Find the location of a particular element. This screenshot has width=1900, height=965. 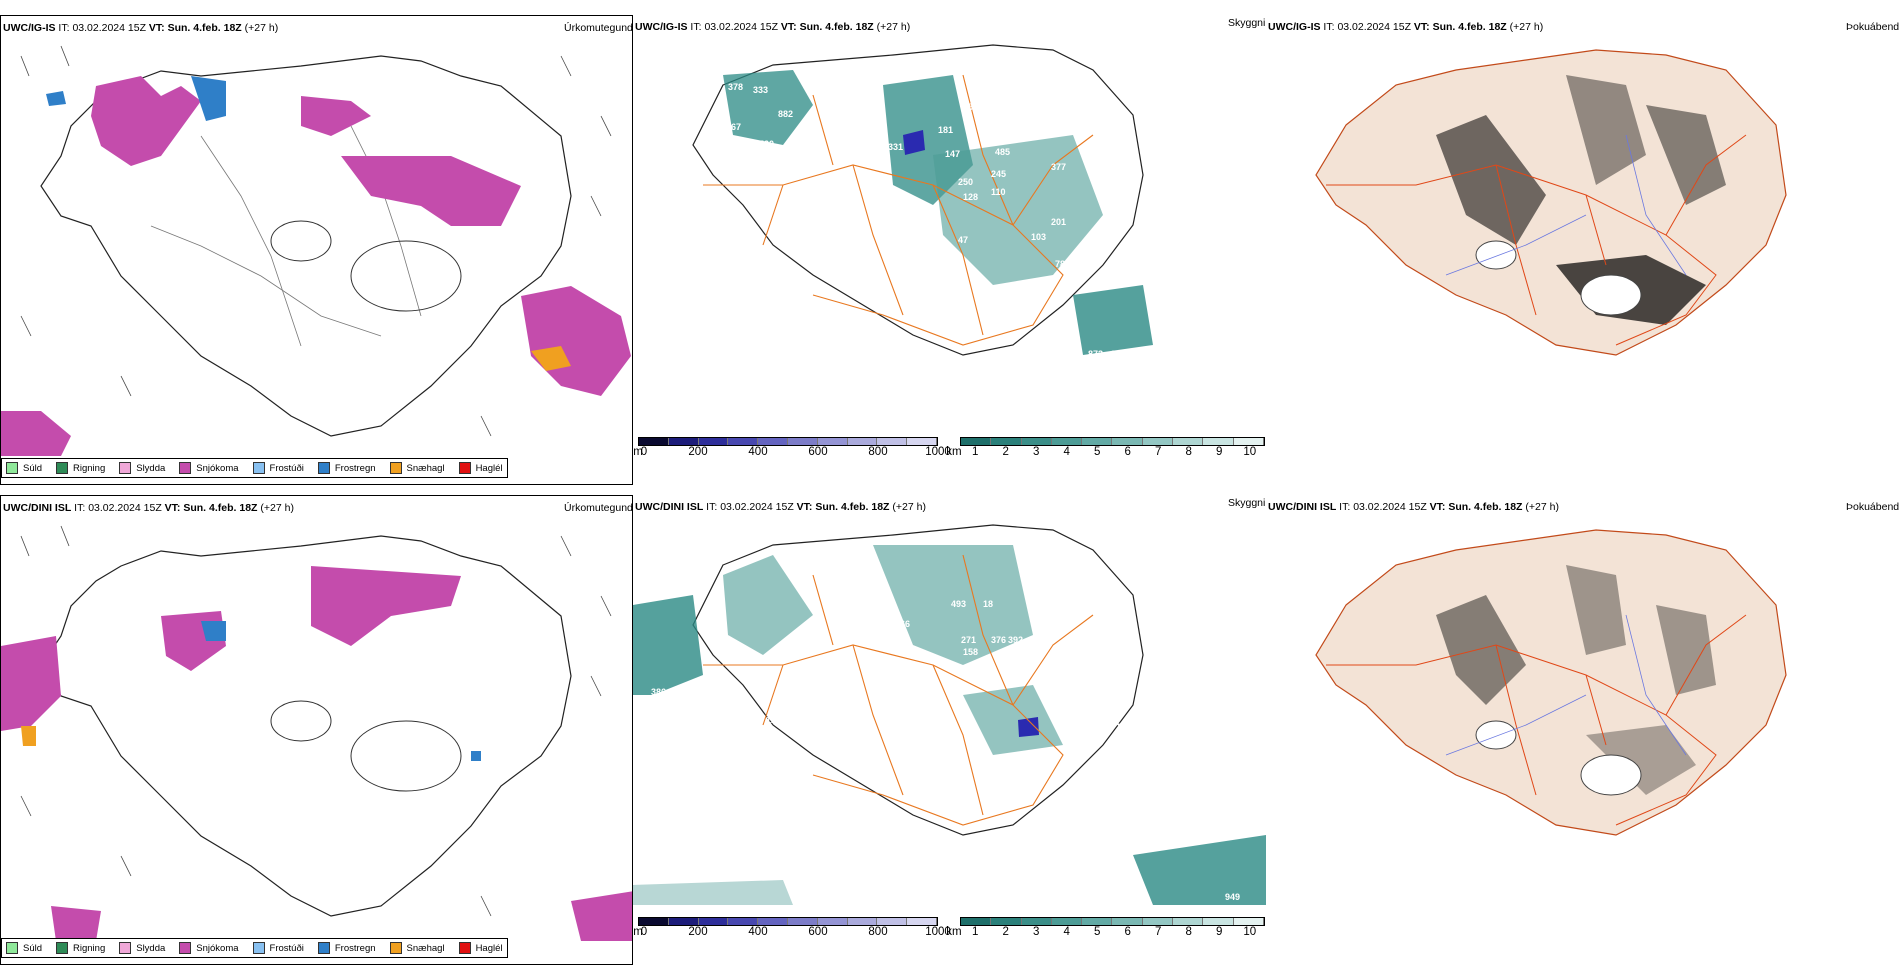

vis-label: 467 is located at coordinates (733, 127).